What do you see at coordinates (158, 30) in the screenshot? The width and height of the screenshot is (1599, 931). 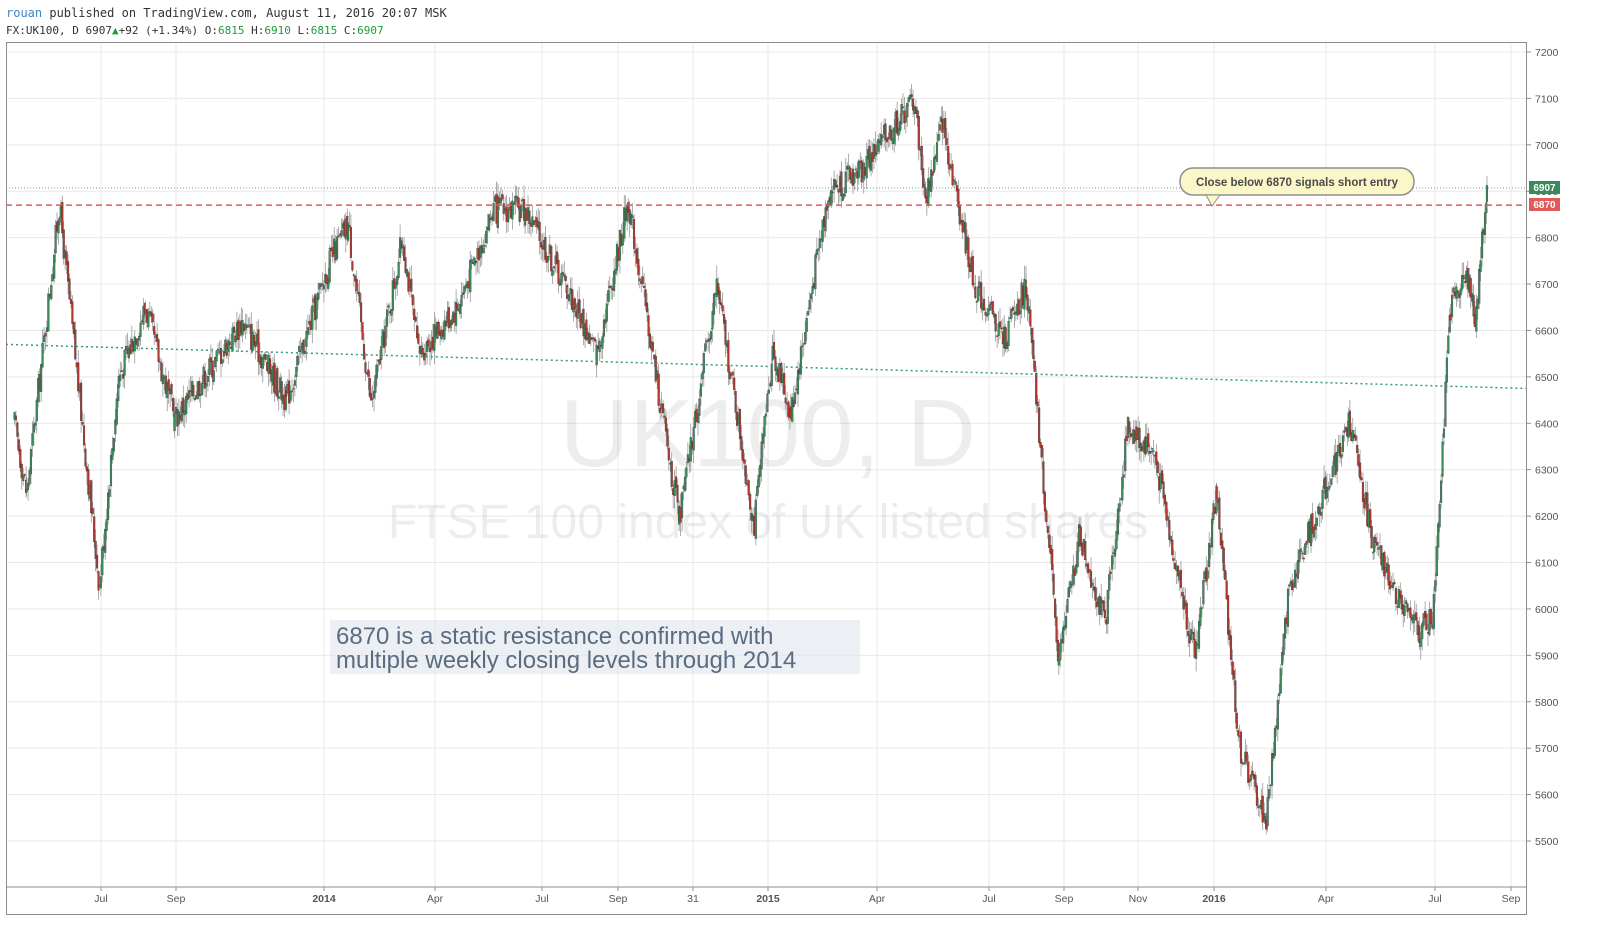 I see `change-value: +92 (+1.34%)` at bounding box center [158, 30].